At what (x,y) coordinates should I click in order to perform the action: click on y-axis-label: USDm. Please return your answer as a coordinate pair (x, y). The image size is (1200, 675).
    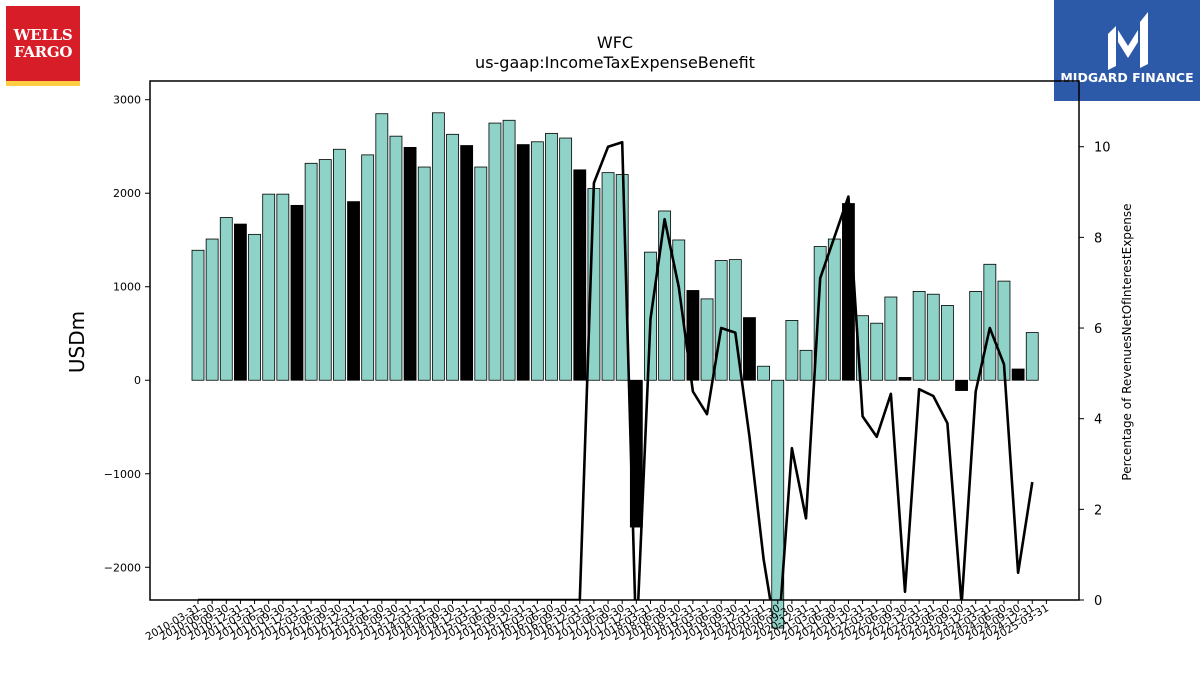
    Looking at the image, I should click on (77, 342).